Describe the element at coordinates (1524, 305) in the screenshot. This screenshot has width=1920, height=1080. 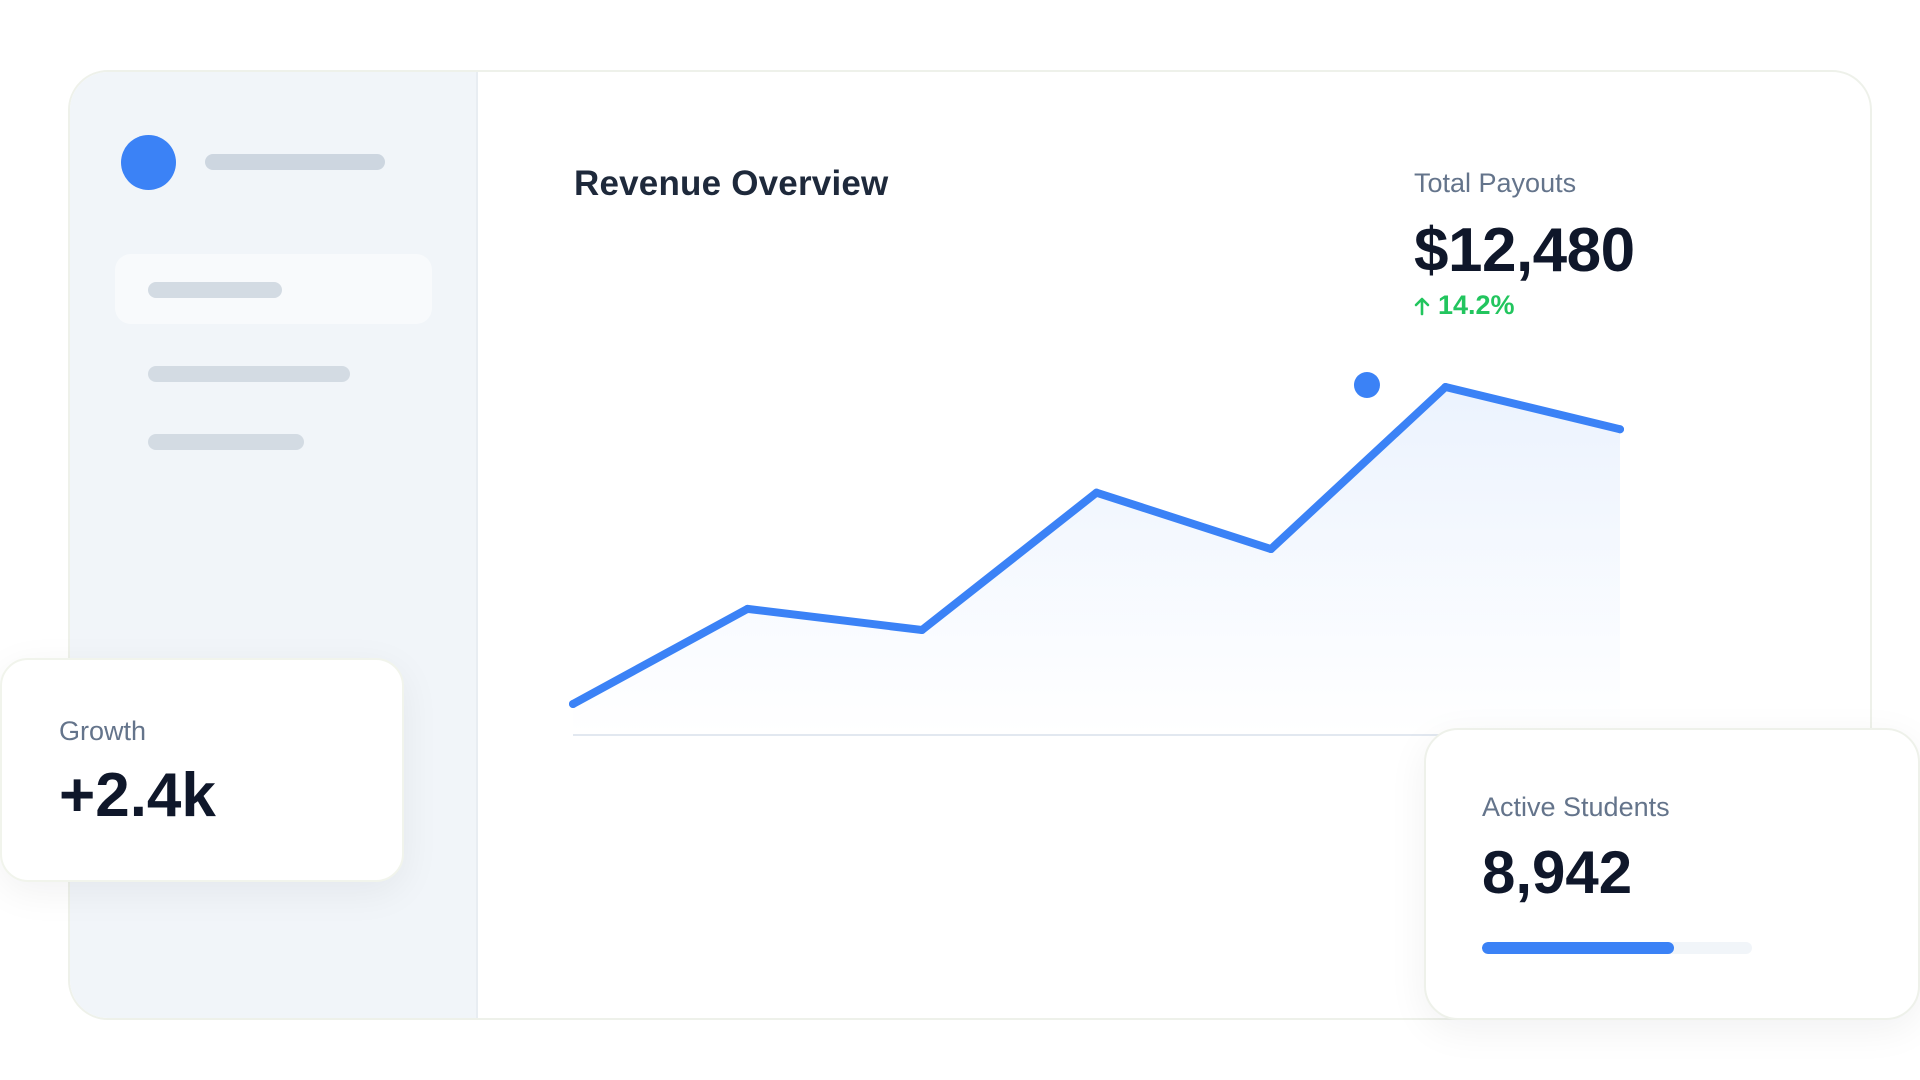
I see `total-payouts-delta: 14.2%` at that location.